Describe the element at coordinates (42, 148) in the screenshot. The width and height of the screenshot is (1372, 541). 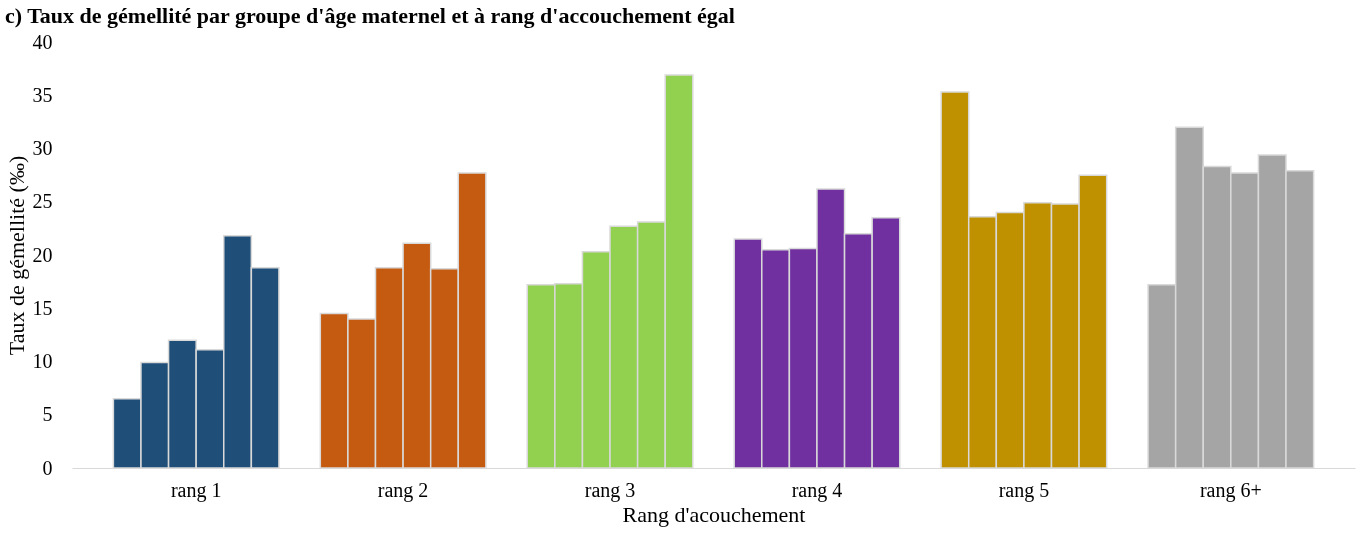
I see `y-tick-label: 30` at that location.